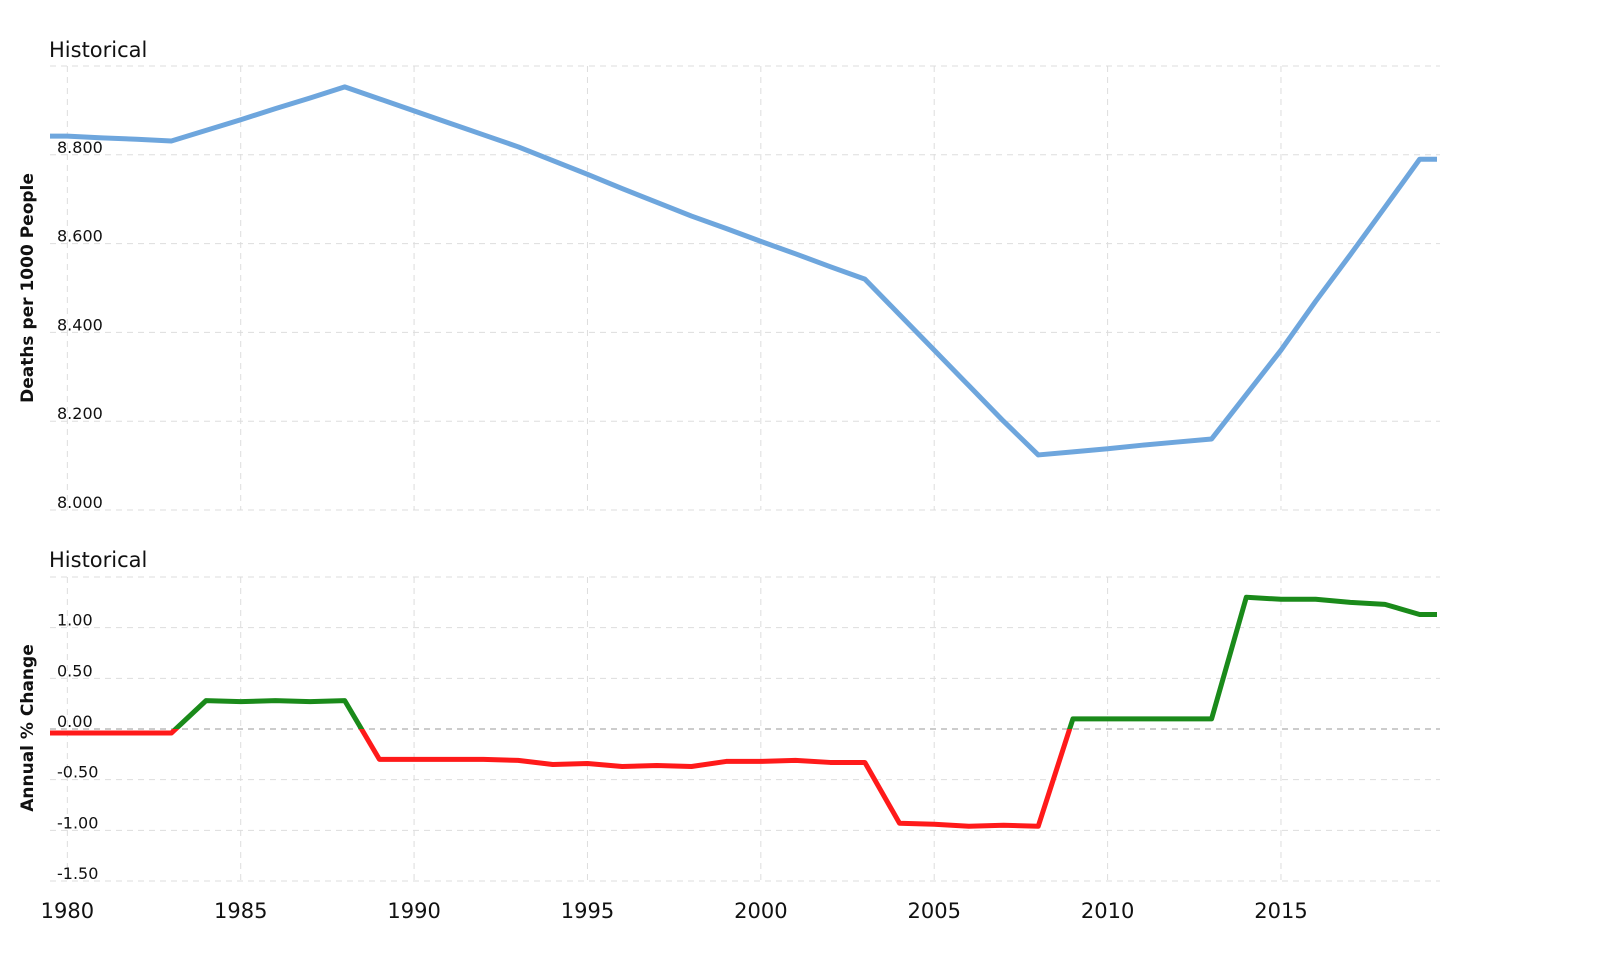 This screenshot has width=1600, height=959. What do you see at coordinates (77, 873) in the screenshot?
I see `y-tick-label: -1.50` at bounding box center [77, 873].